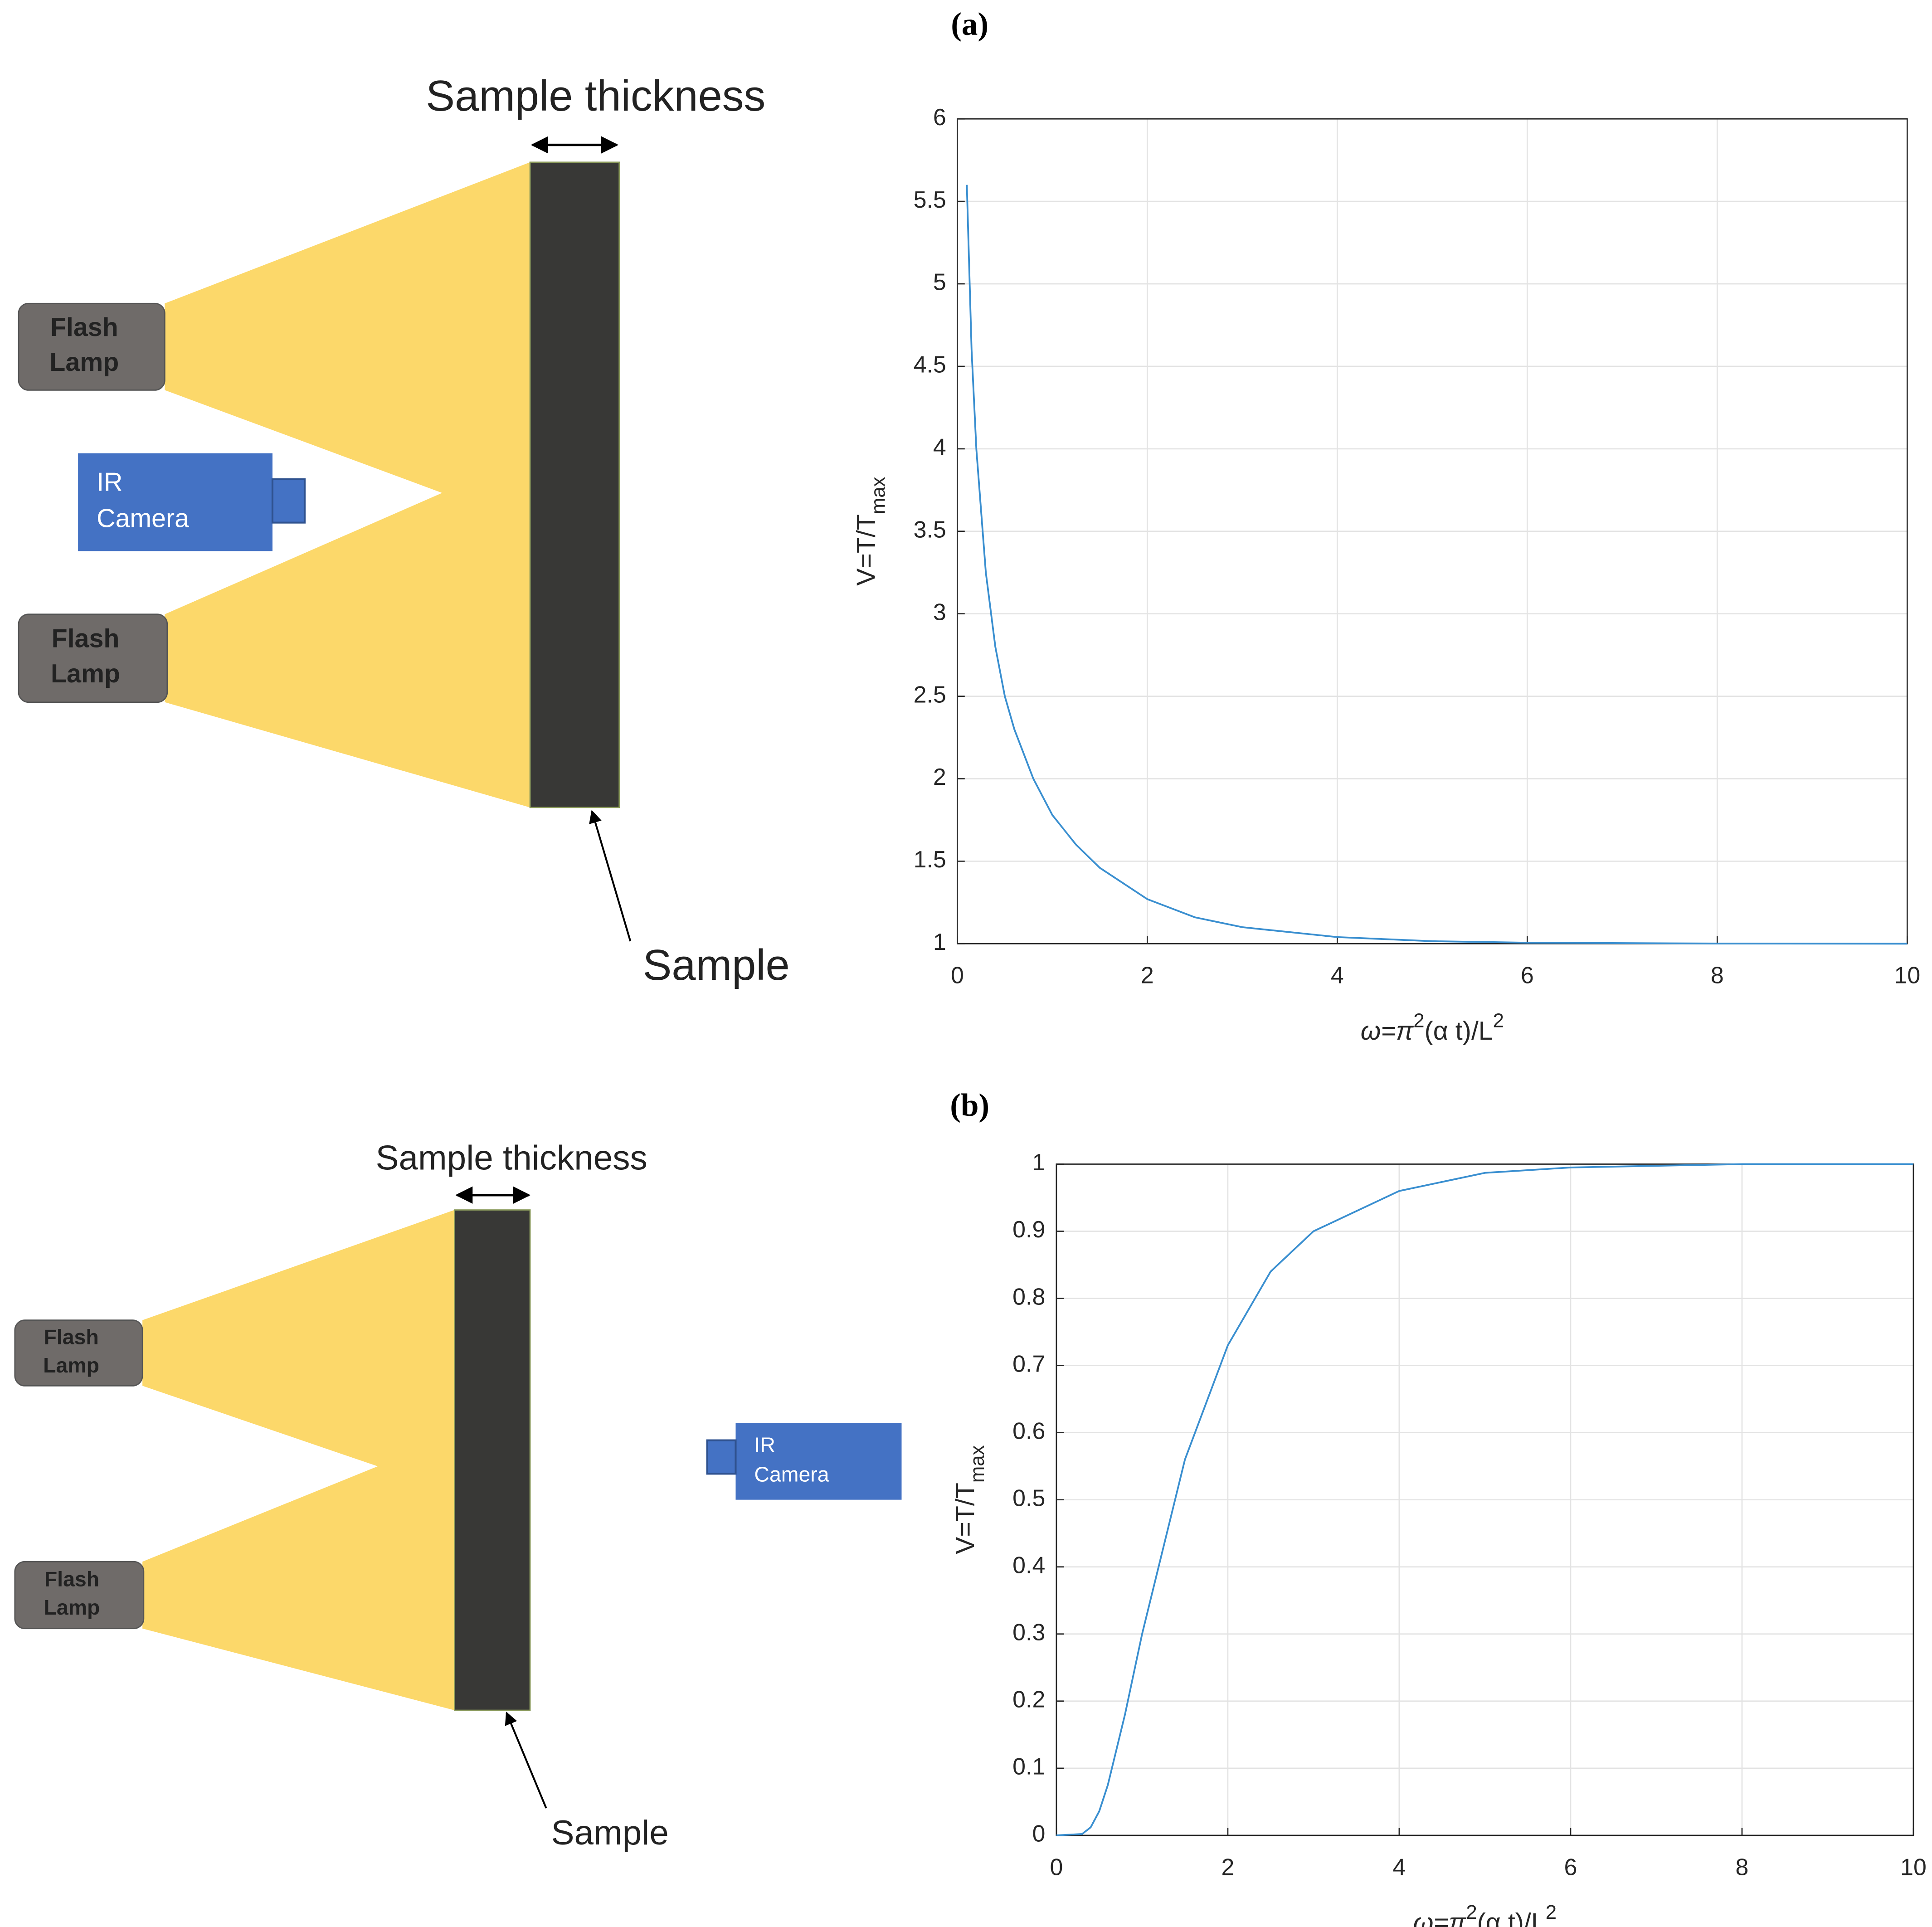  I want to click on y-tick-label: 5, so click(940, 282).